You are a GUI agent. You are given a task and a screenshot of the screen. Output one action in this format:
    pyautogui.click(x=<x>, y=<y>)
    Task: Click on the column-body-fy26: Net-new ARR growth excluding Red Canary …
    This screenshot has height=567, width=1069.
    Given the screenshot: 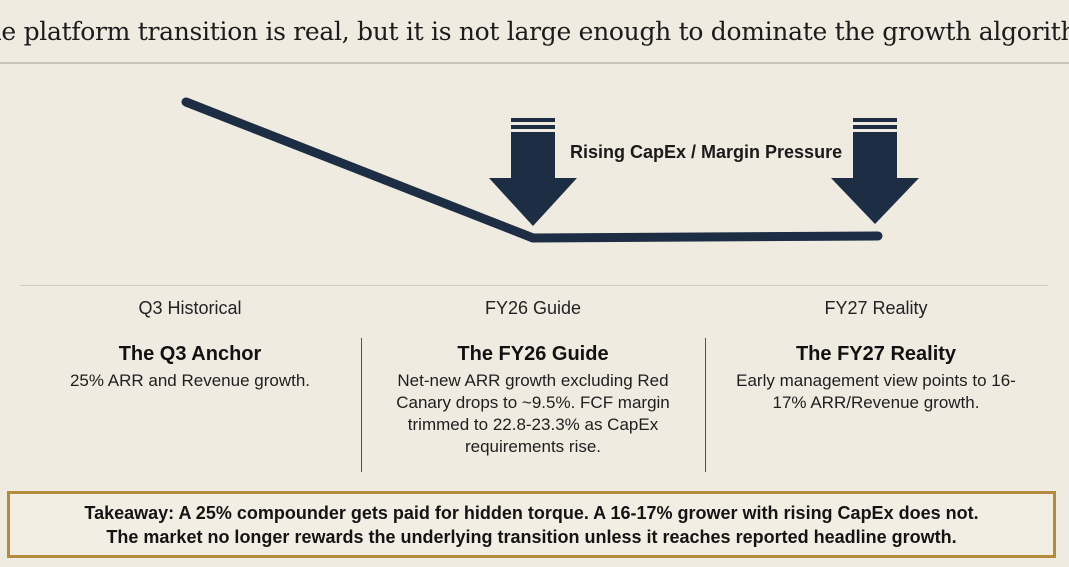 What is the action you would take?
    pyautogui.click(x=533, y=413)
    